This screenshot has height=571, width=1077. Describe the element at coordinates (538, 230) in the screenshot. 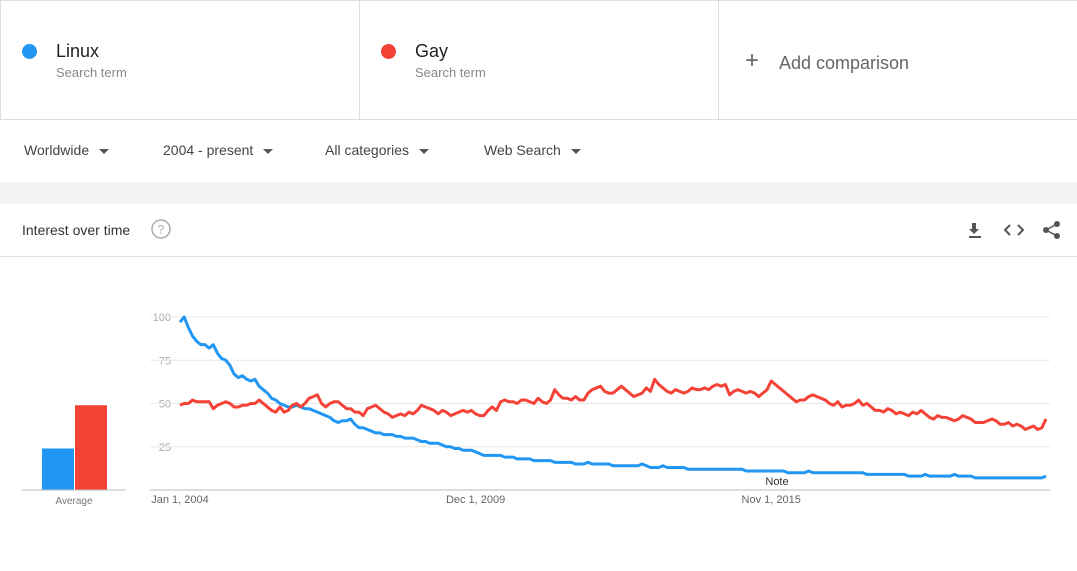

I see `section-header: Interest over time ?` at that location.